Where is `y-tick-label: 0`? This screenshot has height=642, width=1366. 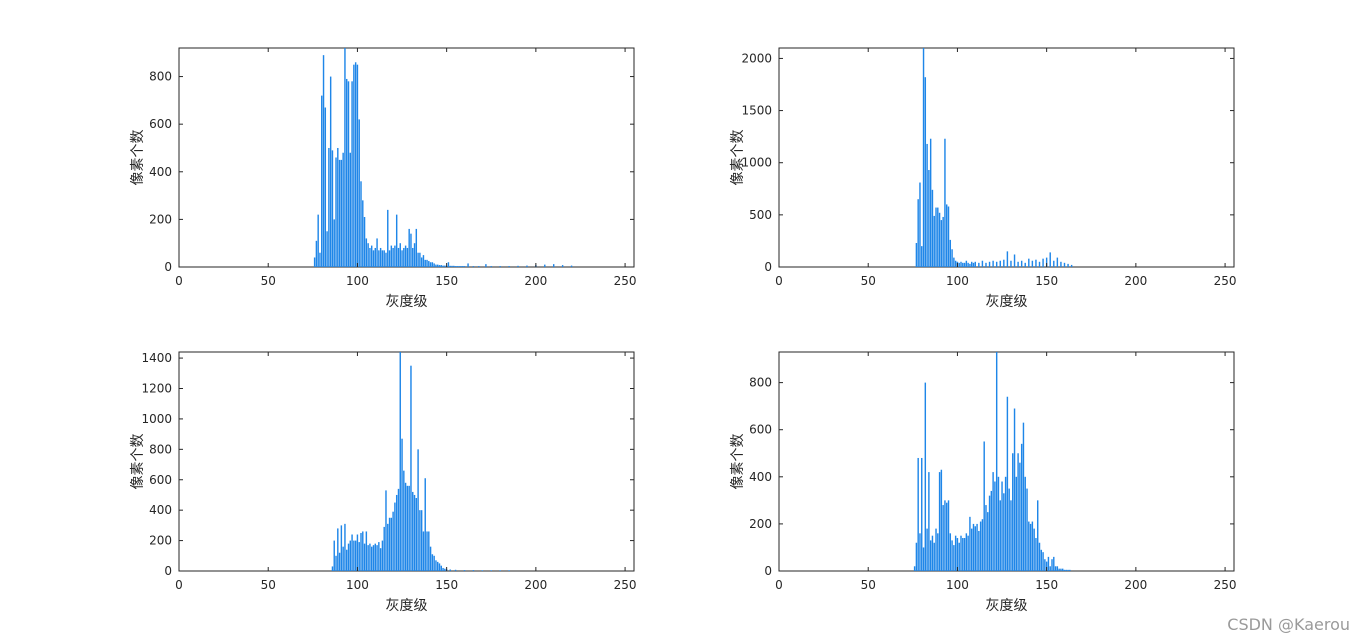 y-tick-label: 0 is located at coordinates (768, 267).